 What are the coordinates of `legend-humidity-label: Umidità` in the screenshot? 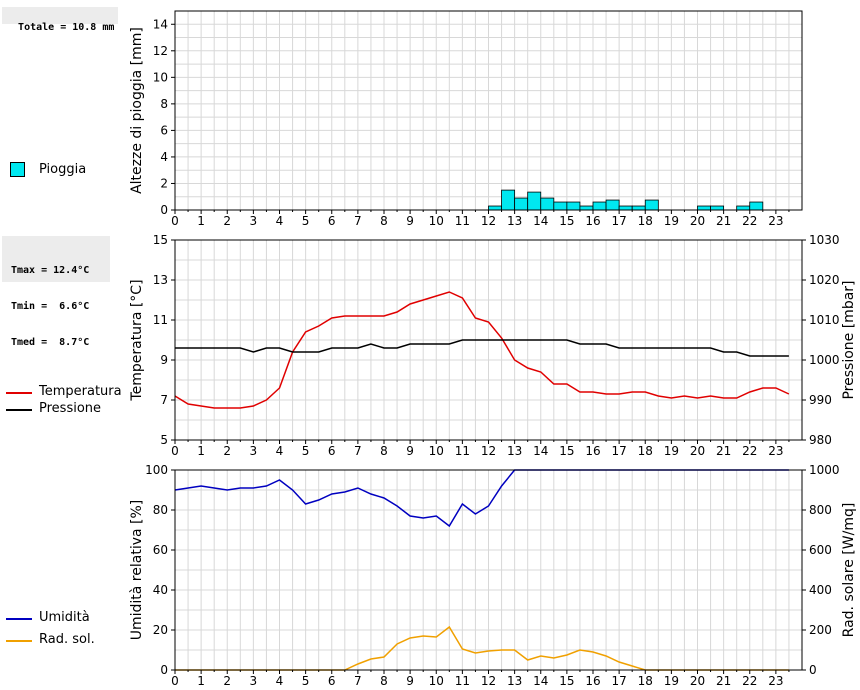 It's located at (64, 617).